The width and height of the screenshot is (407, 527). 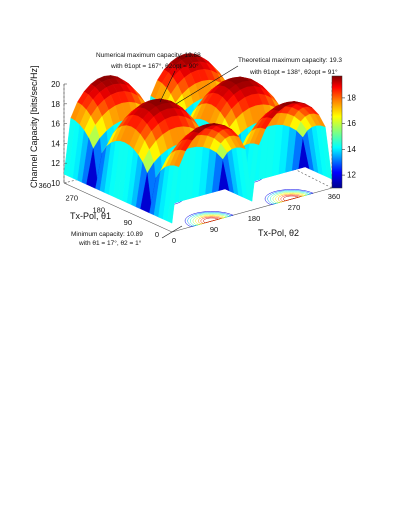 I want to click on minimum-line1: Minimum capacity: 10.89, so click(x=107, y=234).